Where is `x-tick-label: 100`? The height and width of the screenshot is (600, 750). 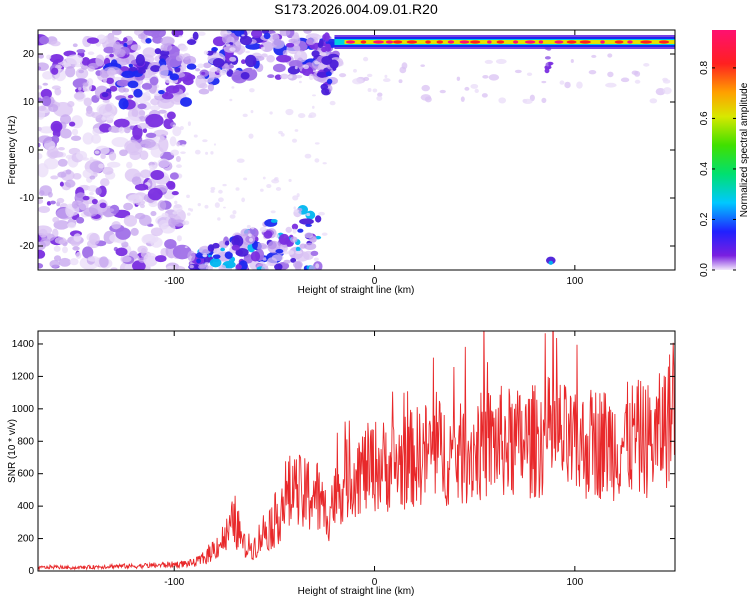 x-tick-label: 100 is located at coordinates (574, 281).